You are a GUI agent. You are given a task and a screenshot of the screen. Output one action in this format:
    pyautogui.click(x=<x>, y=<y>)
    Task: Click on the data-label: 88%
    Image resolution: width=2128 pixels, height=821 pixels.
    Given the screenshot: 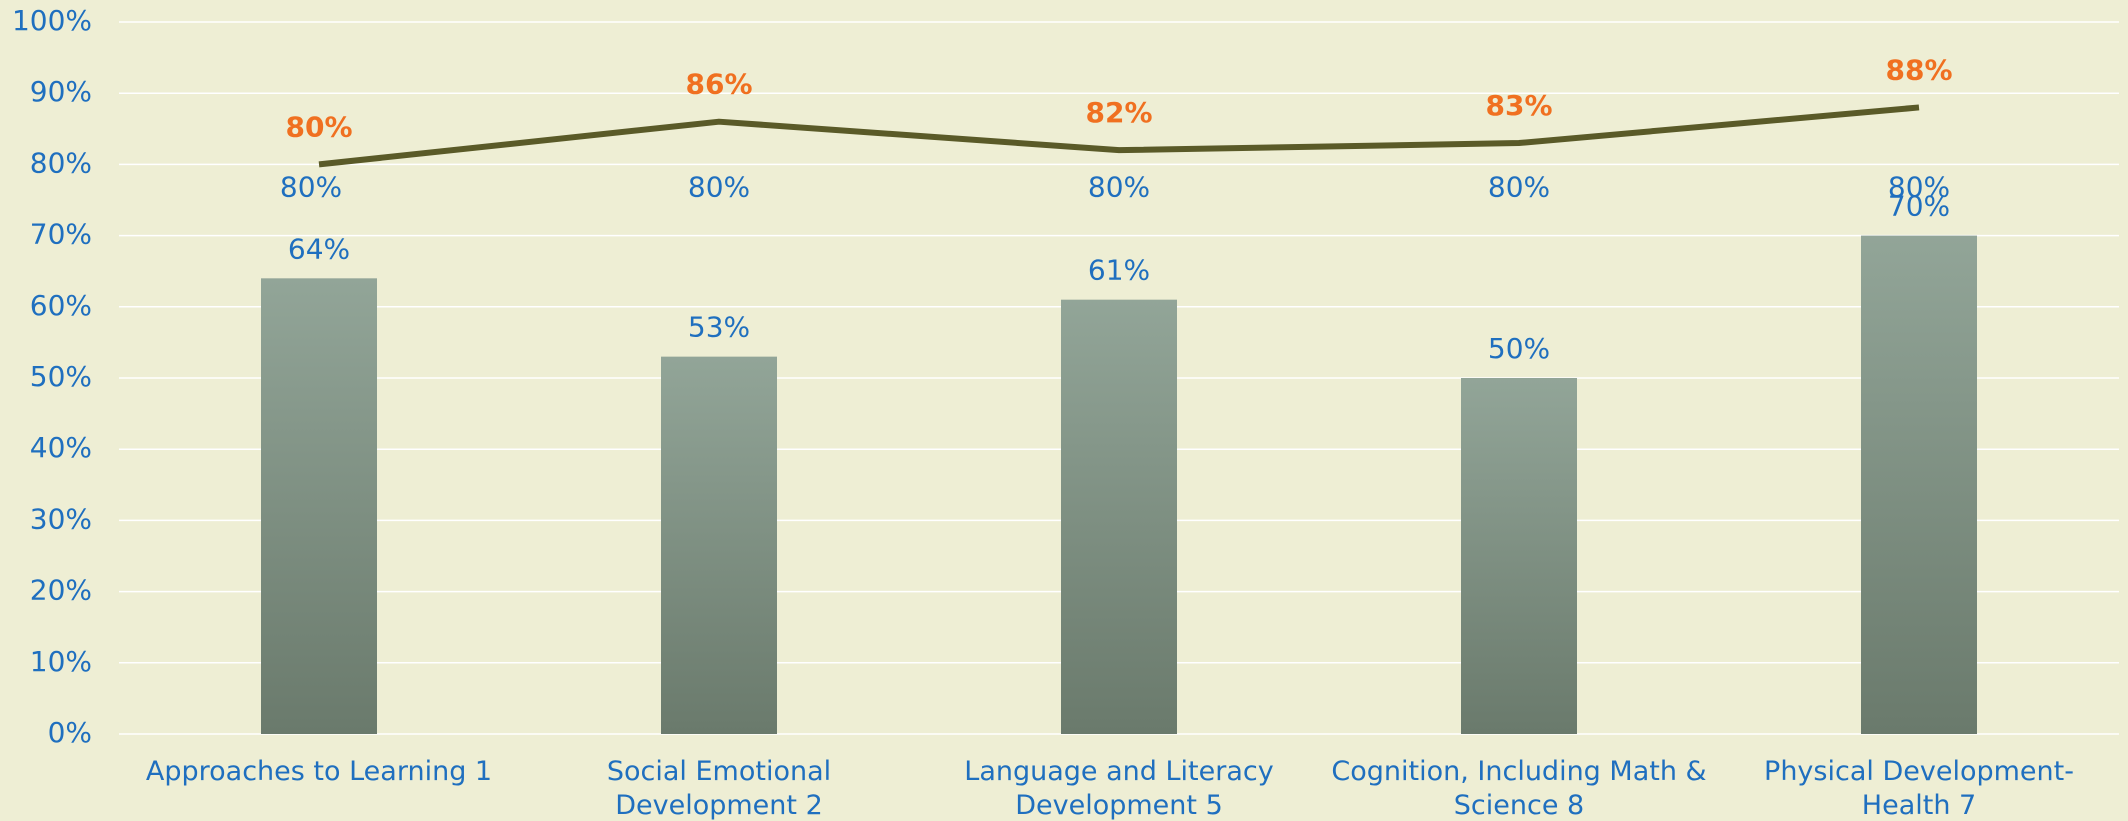 What is the action you would take?
    pyautogui.click(x=1918, y=69)
    